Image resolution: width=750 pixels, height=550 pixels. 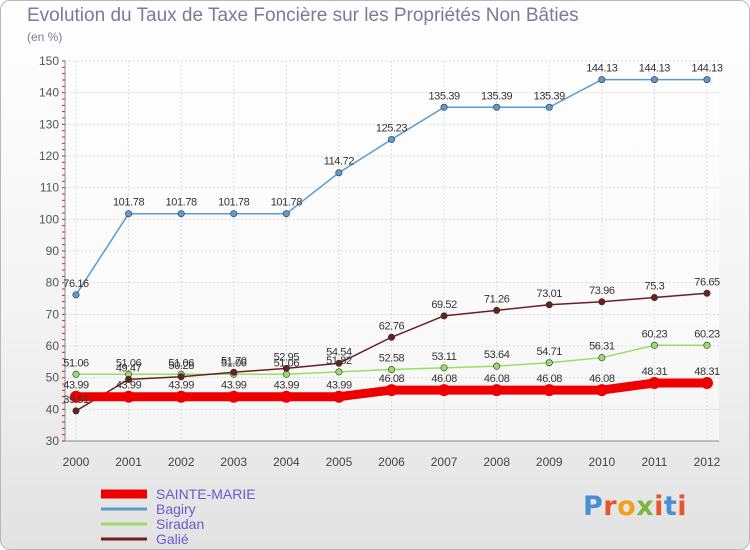 What do you see at coordinates (53, 314) in the screenshot?
I see `y-tick-label: 70` at bounding box center [53, 314].